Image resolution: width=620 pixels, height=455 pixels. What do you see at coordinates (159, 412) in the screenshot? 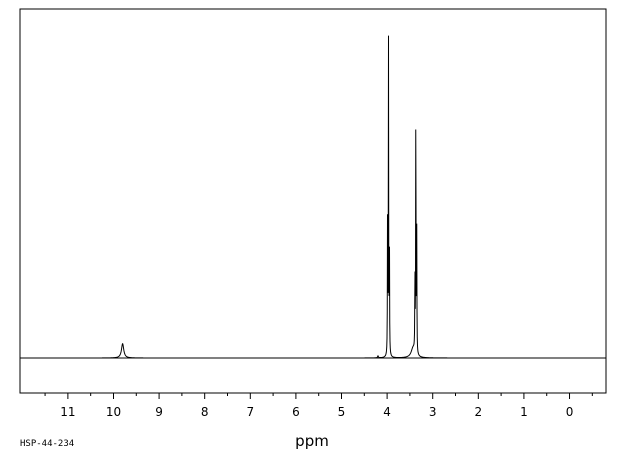
I see `tick-label: 9` at bounding box center [159, 412].